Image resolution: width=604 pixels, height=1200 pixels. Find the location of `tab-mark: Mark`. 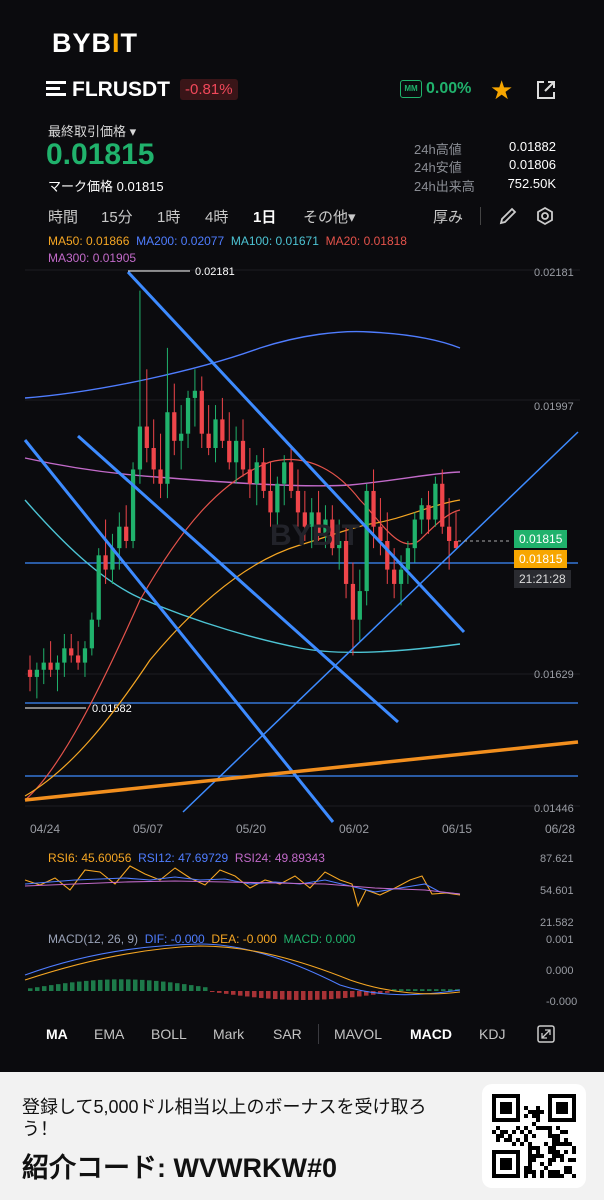

tab-mark: Mark is located at coordinates (229, 1034).